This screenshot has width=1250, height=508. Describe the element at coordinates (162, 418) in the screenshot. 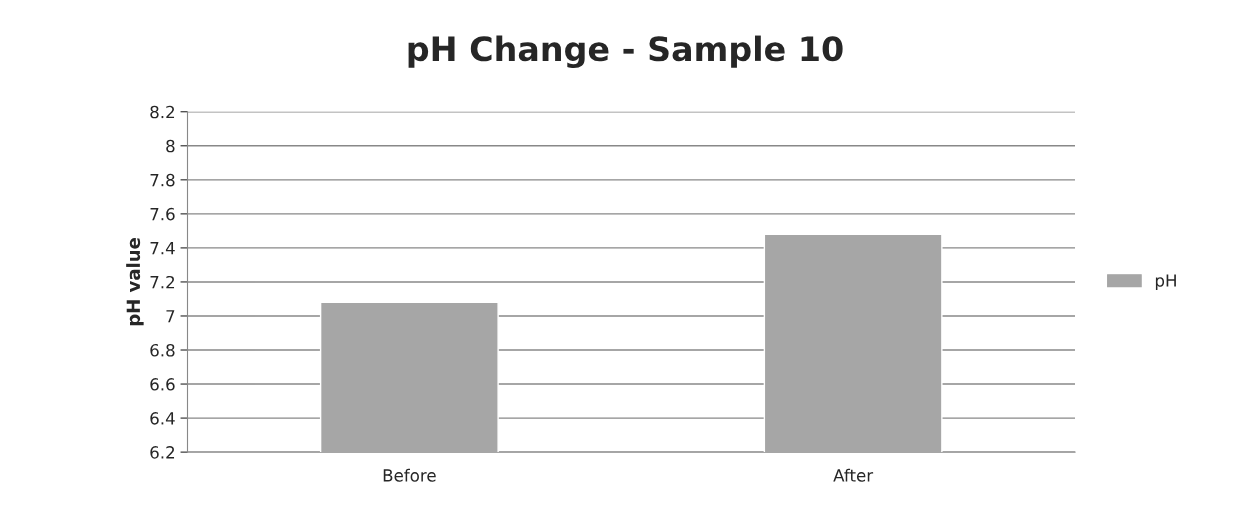

I see `y-tick-label: 6.4` at that location.